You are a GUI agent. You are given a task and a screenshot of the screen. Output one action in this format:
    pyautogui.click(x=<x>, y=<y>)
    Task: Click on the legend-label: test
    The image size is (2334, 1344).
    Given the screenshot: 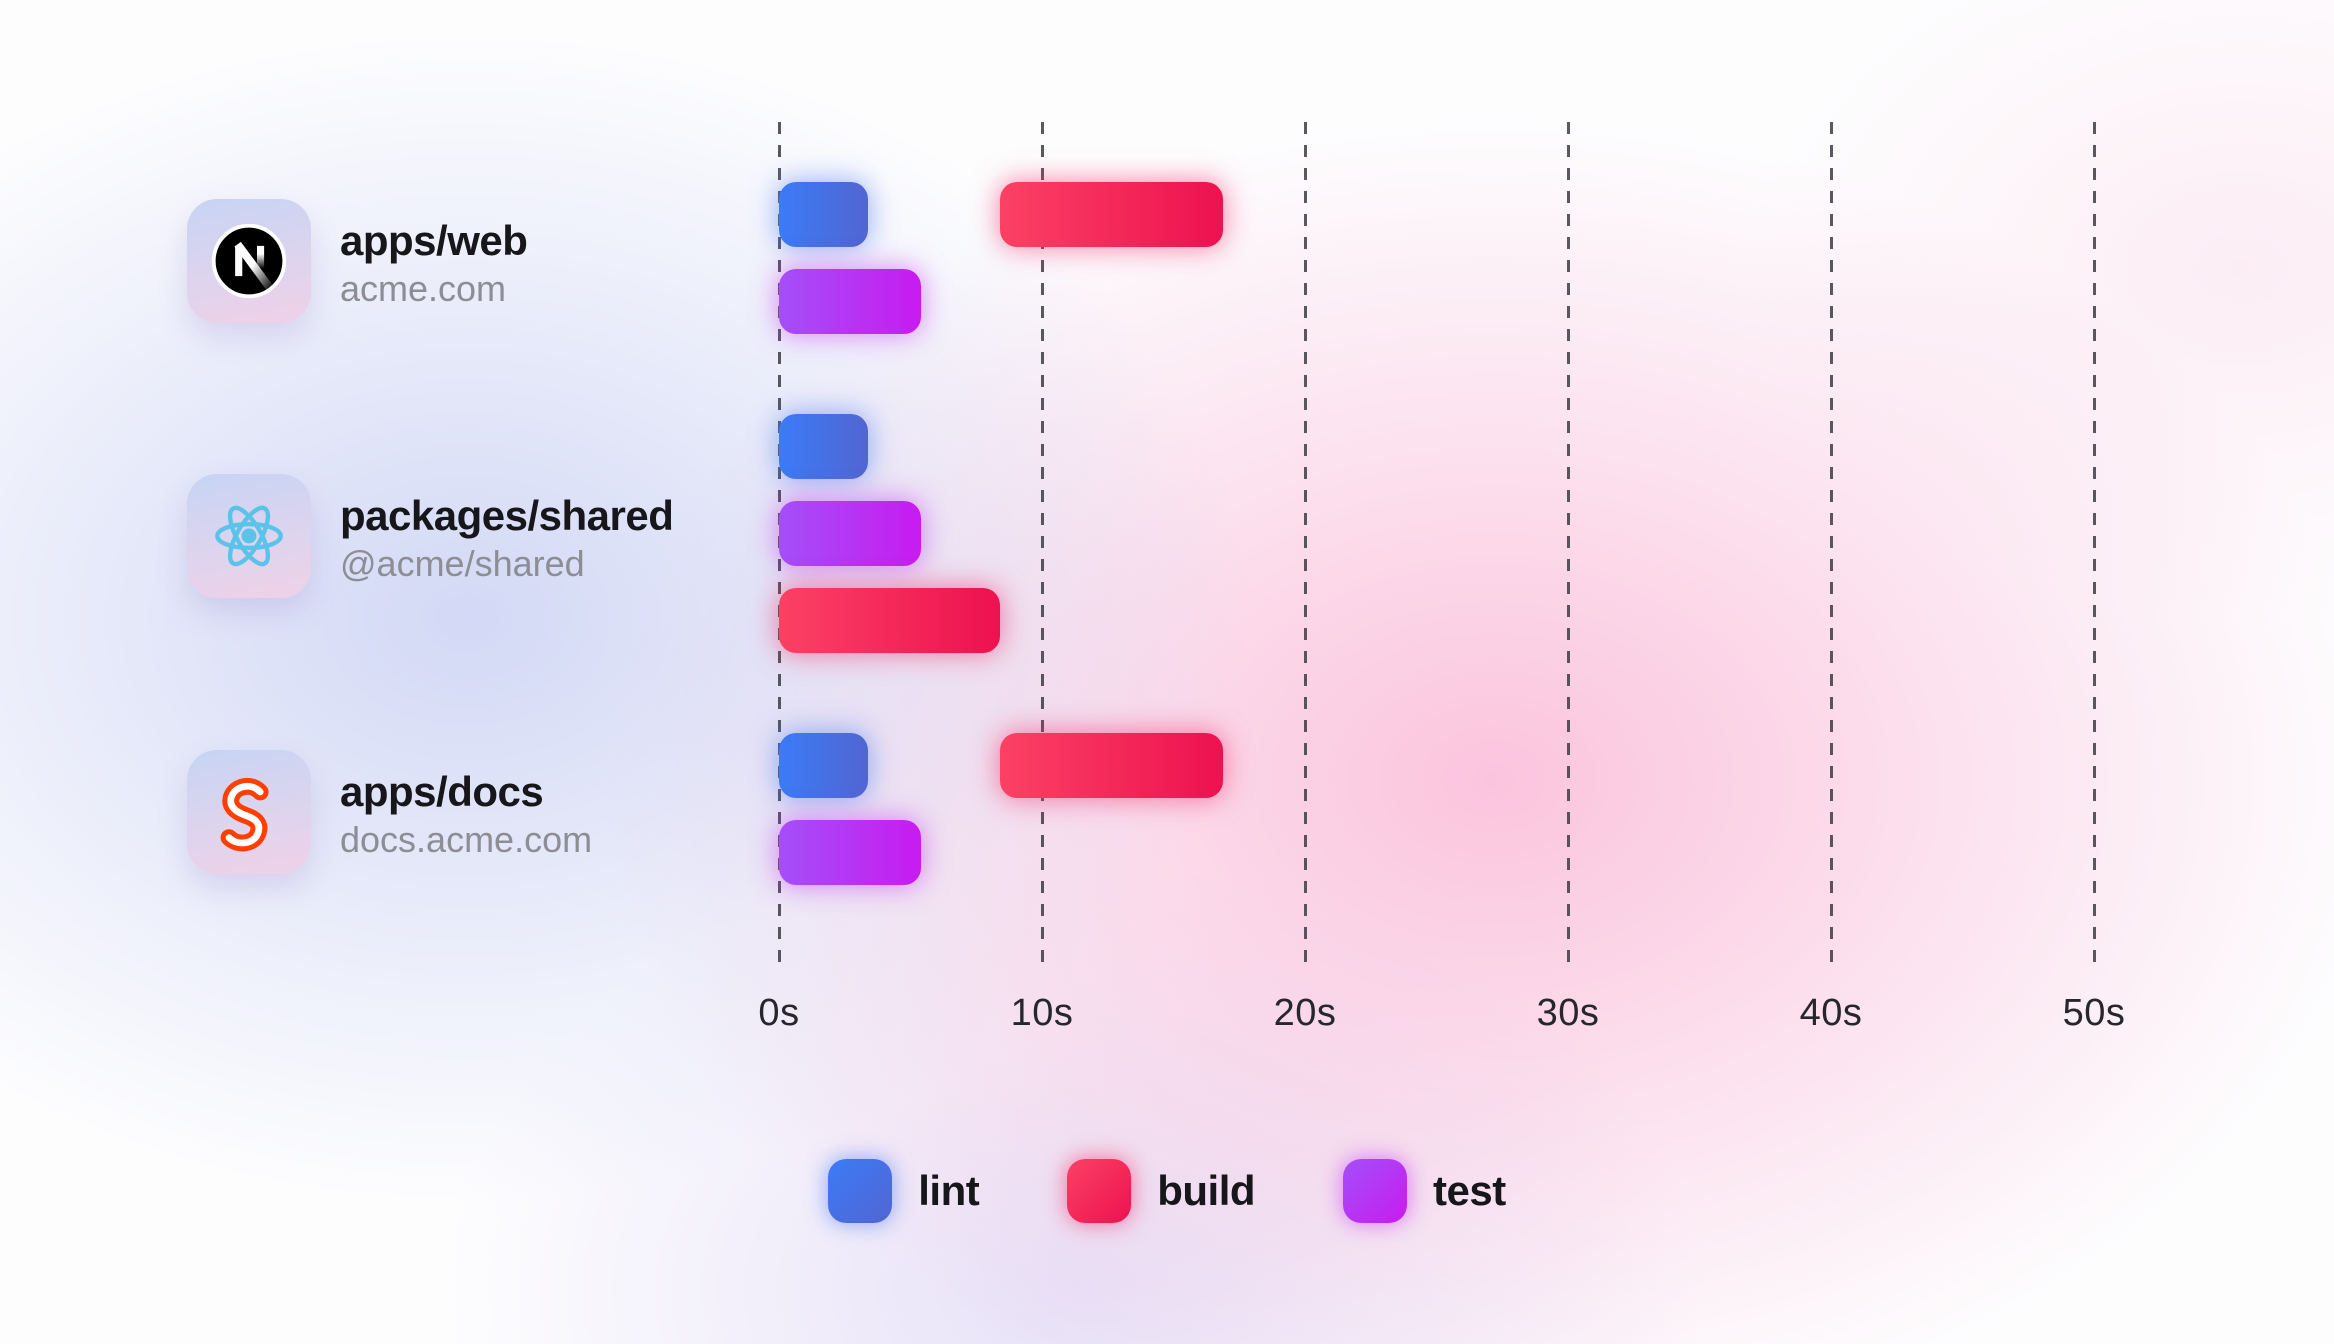 What is the action you would take?
    pyautogui.click(x=1469, y=1190)
    